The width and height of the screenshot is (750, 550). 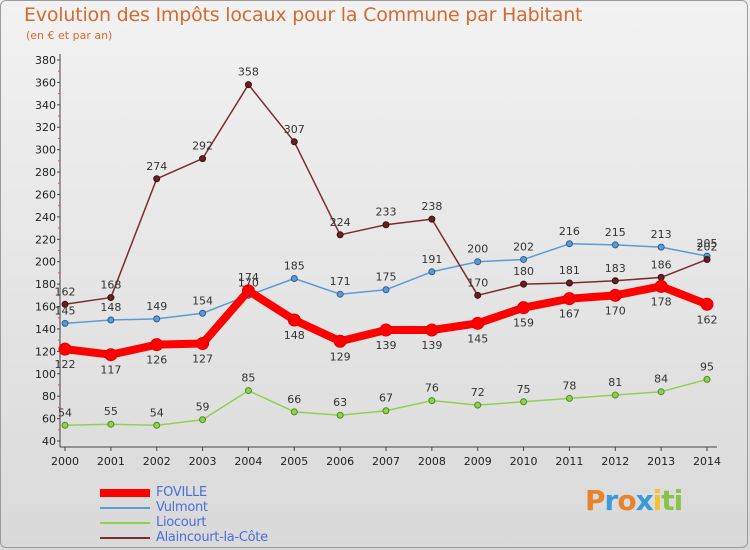 I want to click on y-tick-label: 200, so click(x=45, y=262).